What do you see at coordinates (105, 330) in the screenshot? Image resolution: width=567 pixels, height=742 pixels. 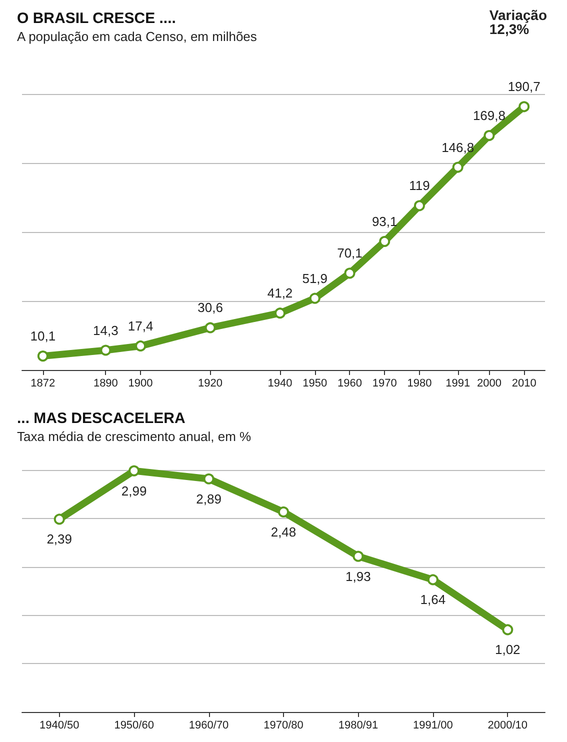 I see `data-label: 14,3` at bounding box center [105, 330].